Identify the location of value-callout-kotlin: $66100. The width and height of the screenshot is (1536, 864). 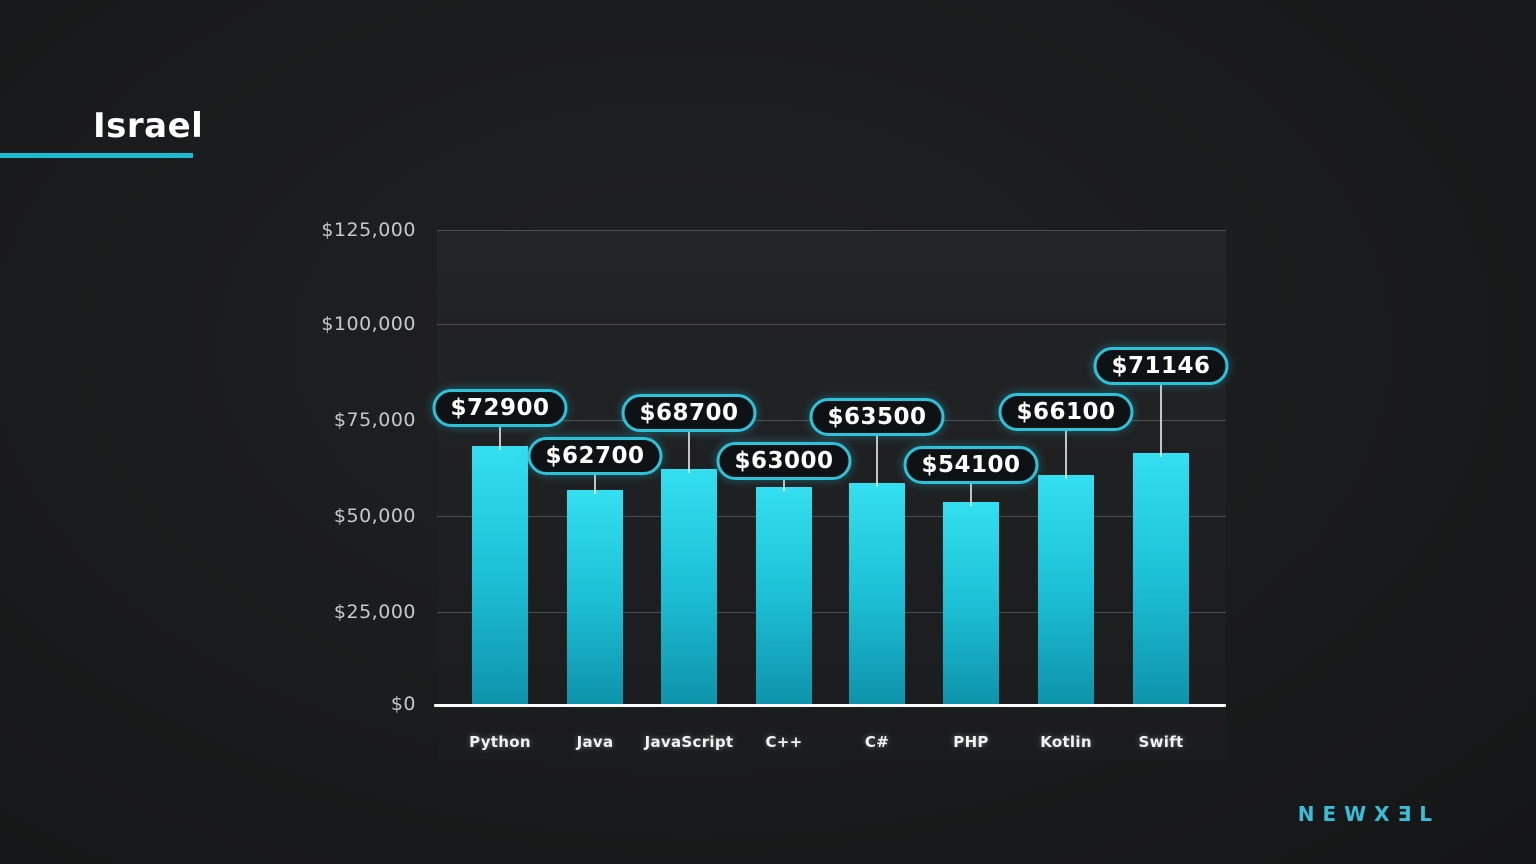
(1066, 412).